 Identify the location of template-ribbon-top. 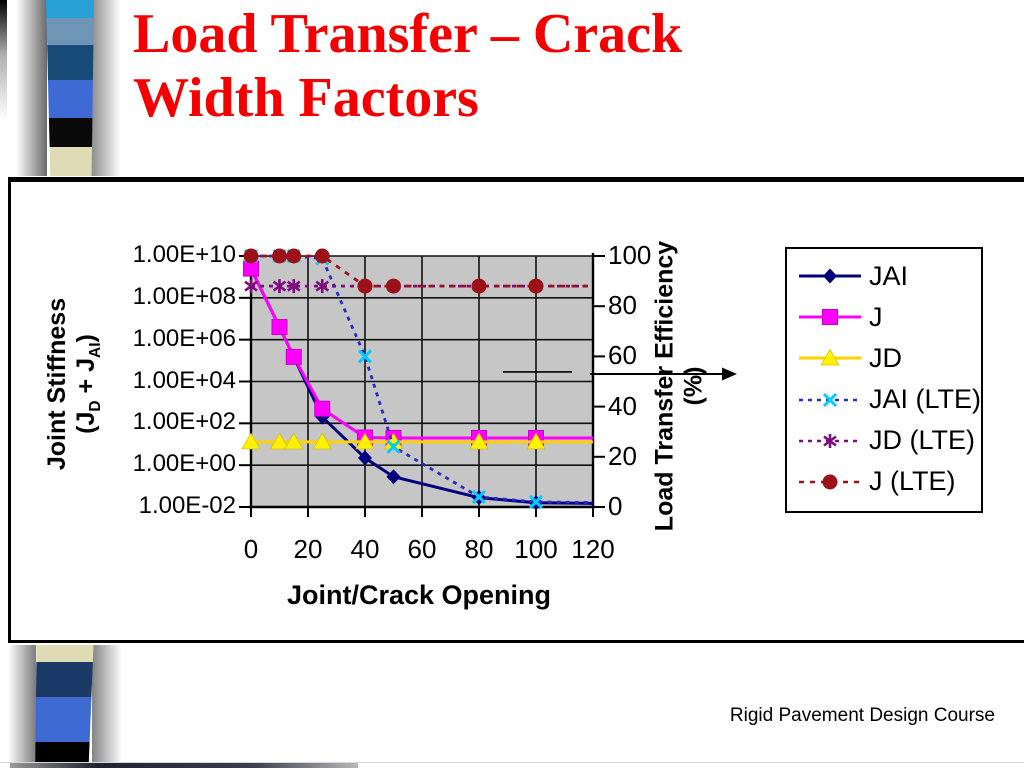
(70, 88).